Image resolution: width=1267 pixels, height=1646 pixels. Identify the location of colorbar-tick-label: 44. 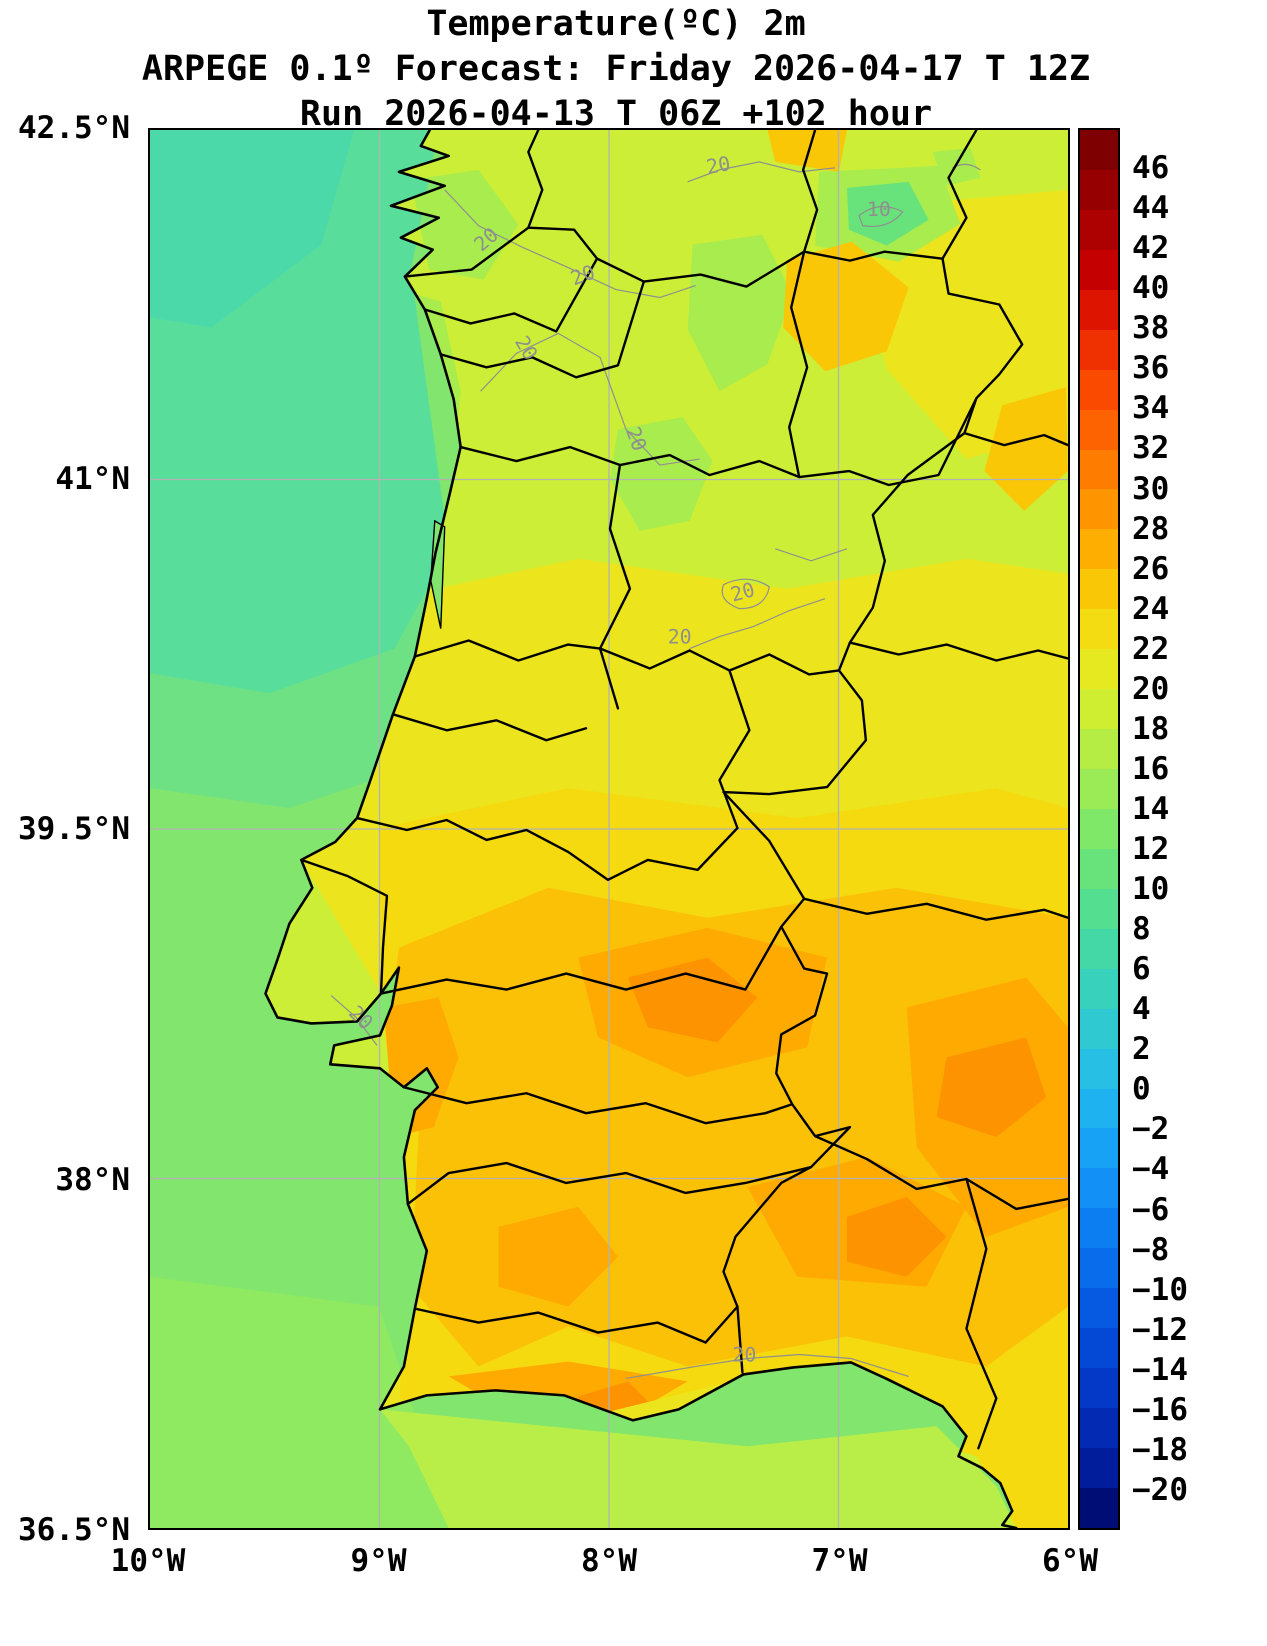
(1151, 208).